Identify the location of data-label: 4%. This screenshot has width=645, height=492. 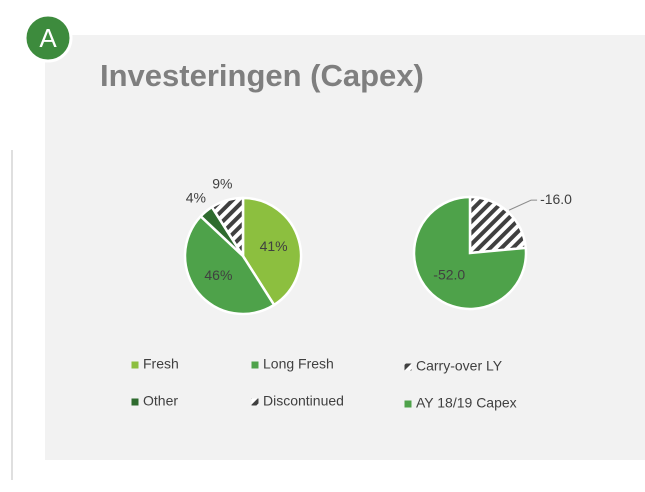
(196, 198).